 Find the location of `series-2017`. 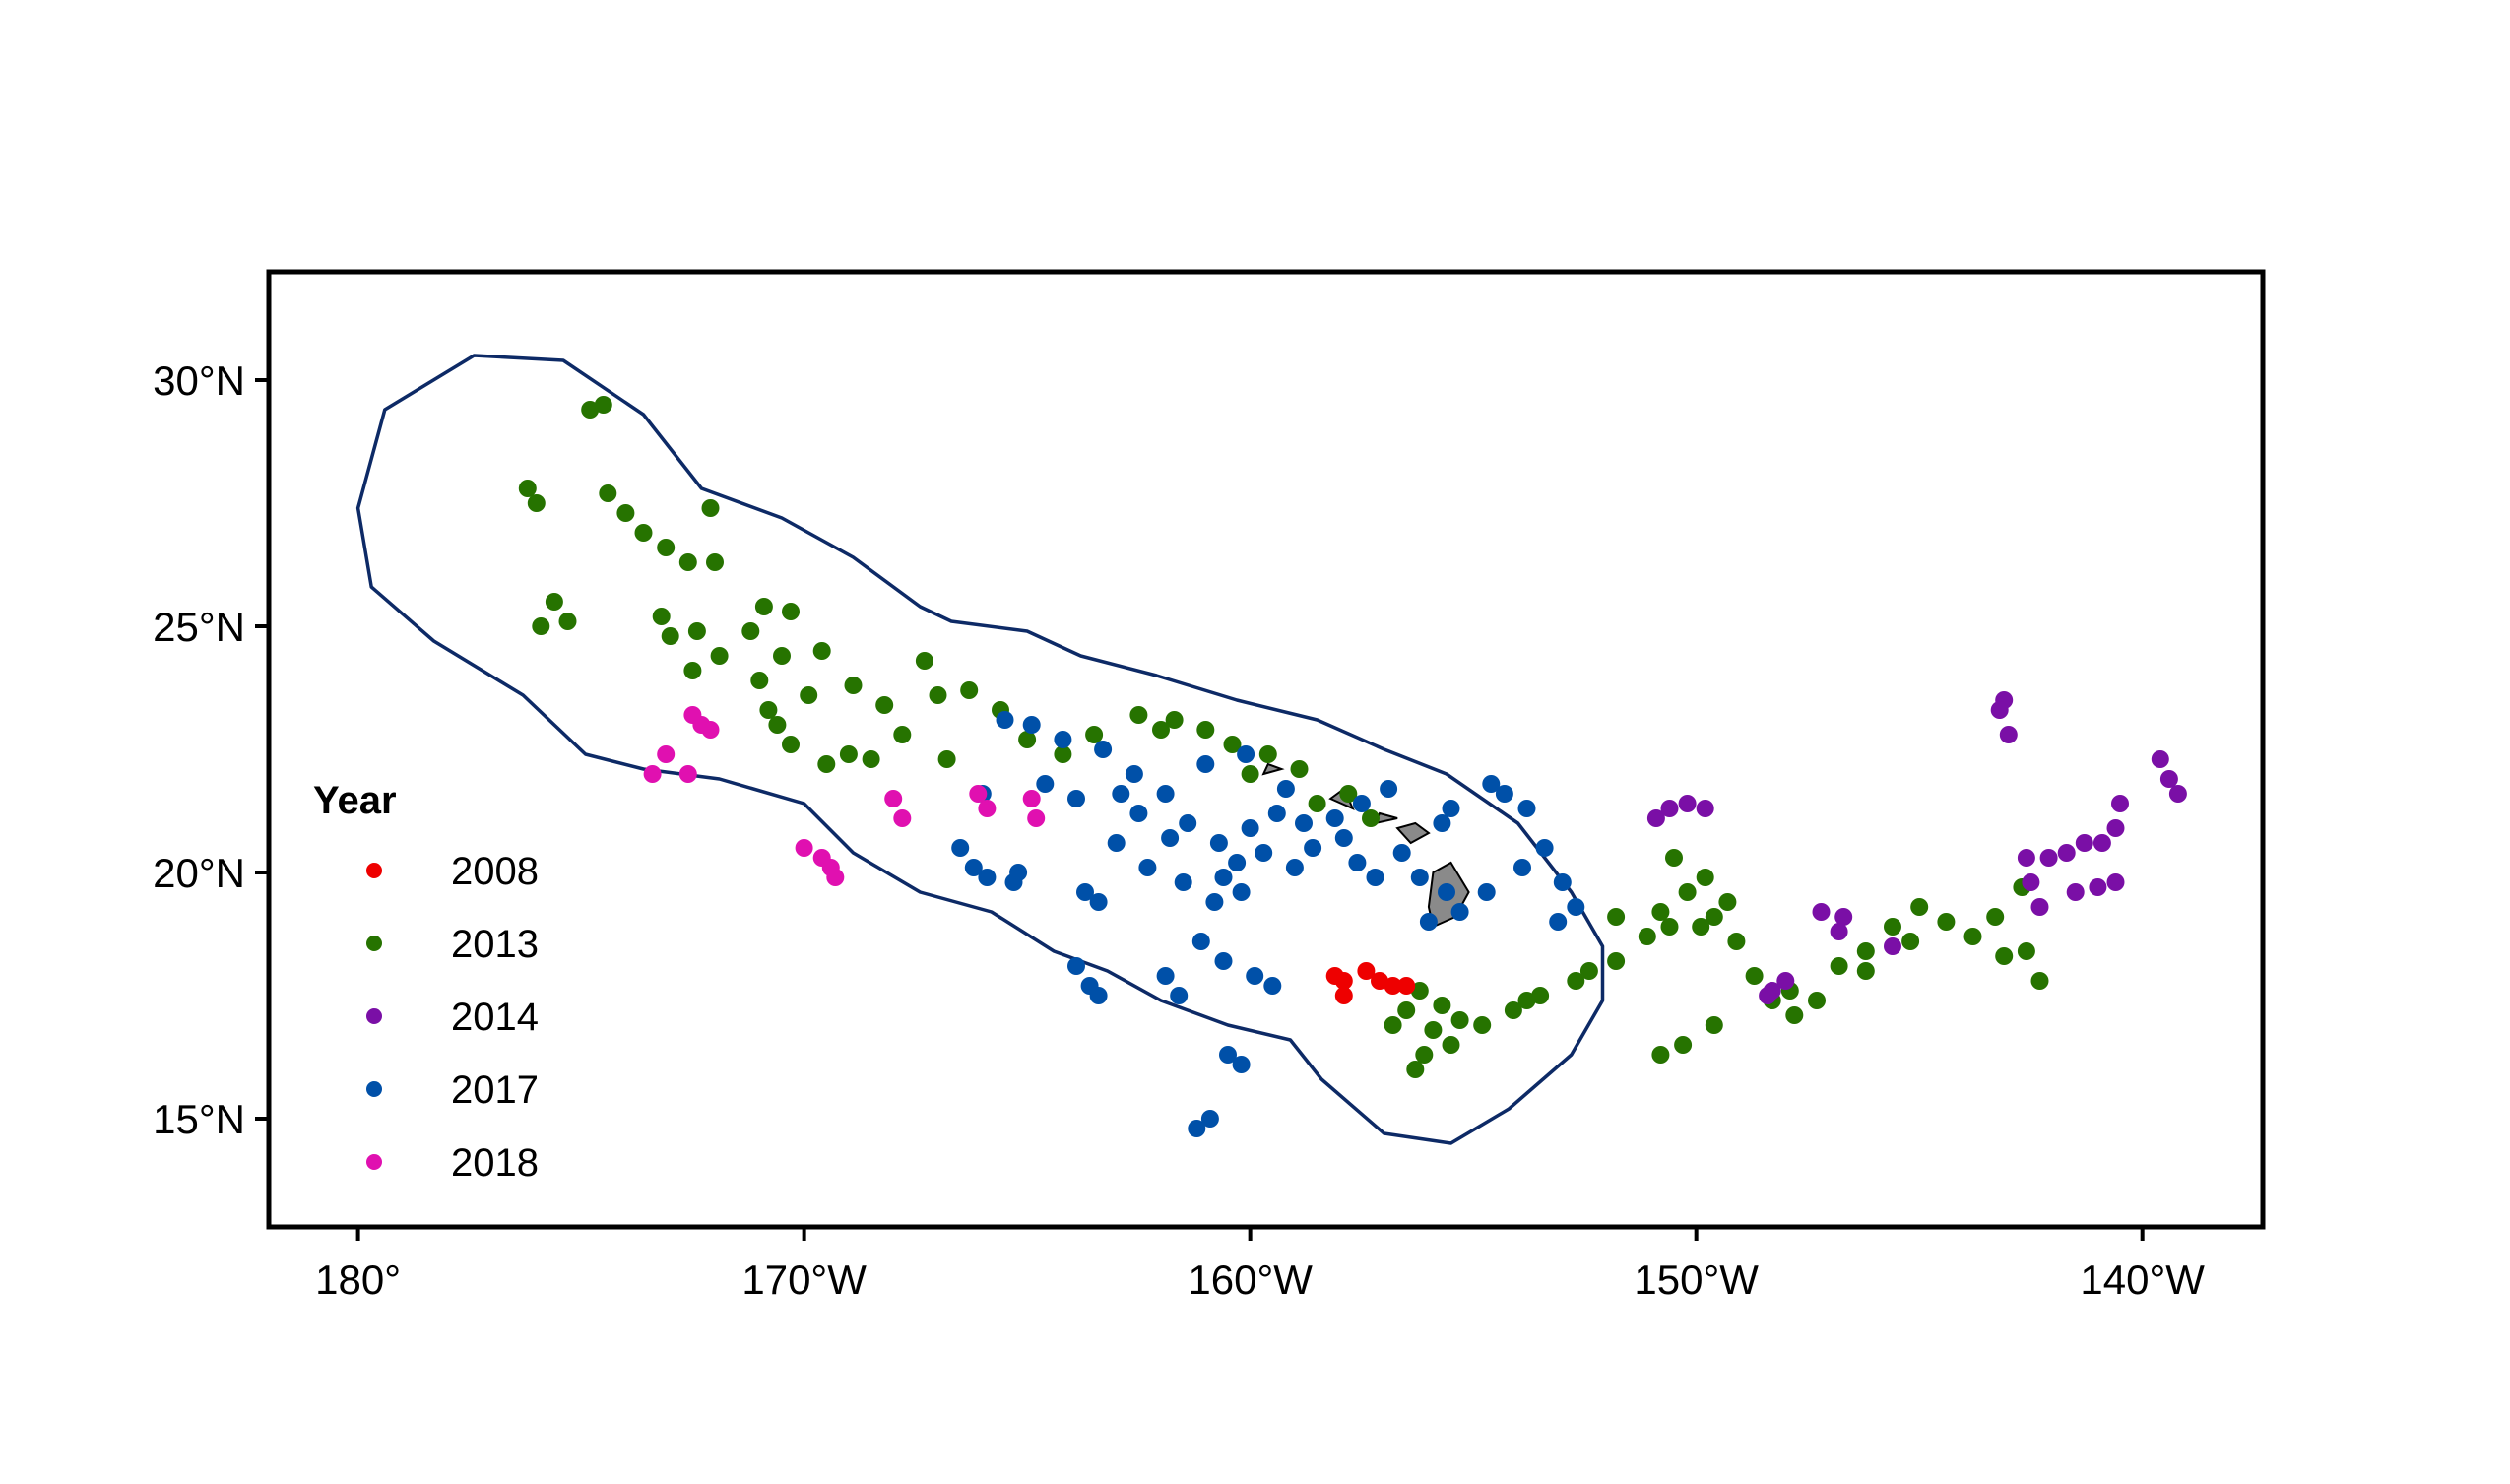

series-2017 is located at coordinates (1268, 924).